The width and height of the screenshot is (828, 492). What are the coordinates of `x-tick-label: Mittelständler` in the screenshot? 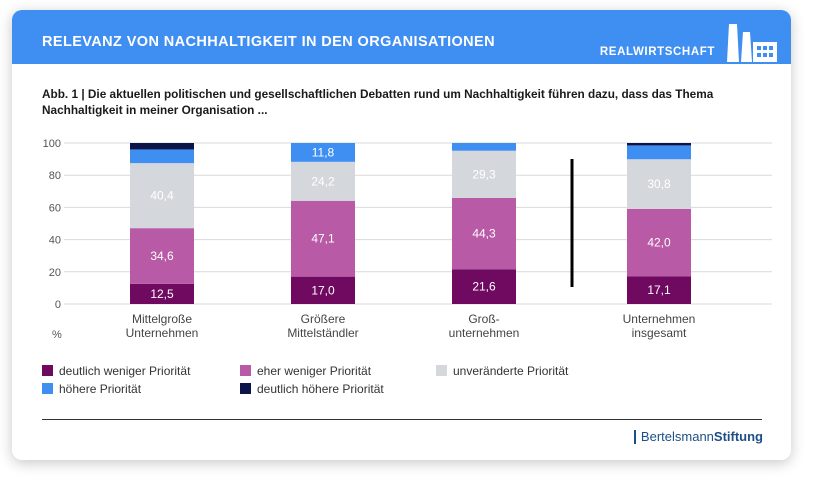 It's located at (322, 333).